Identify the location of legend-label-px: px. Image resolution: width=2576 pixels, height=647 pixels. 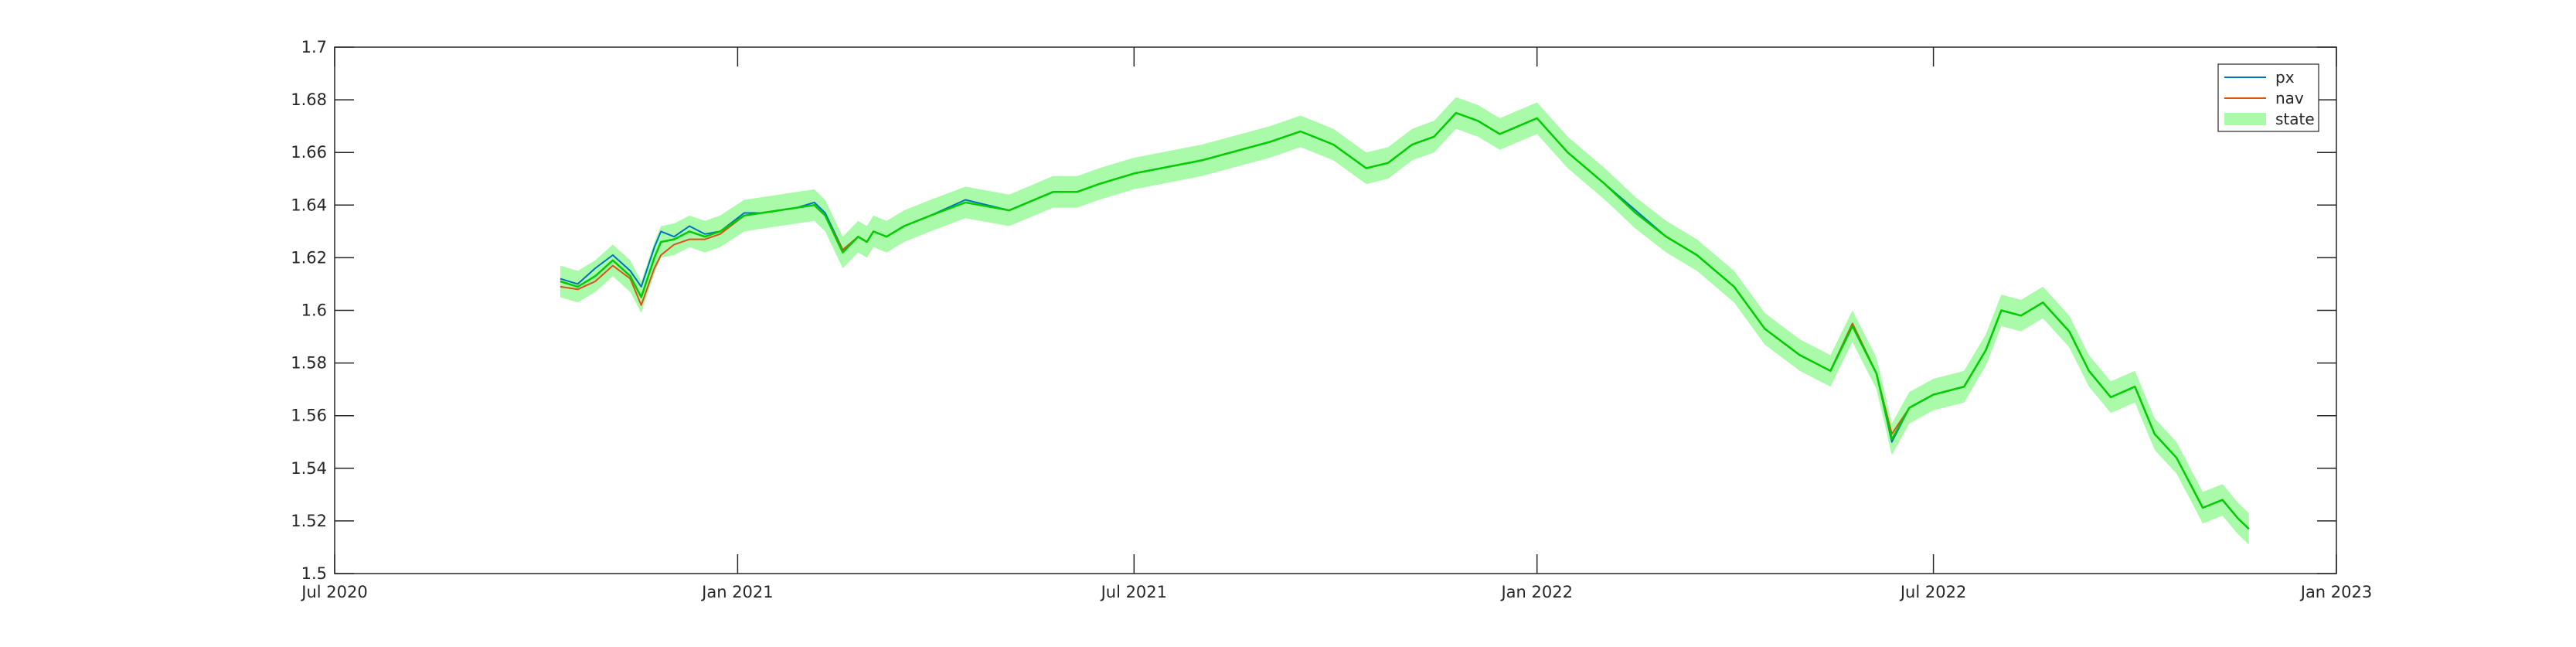
(2285, 78).